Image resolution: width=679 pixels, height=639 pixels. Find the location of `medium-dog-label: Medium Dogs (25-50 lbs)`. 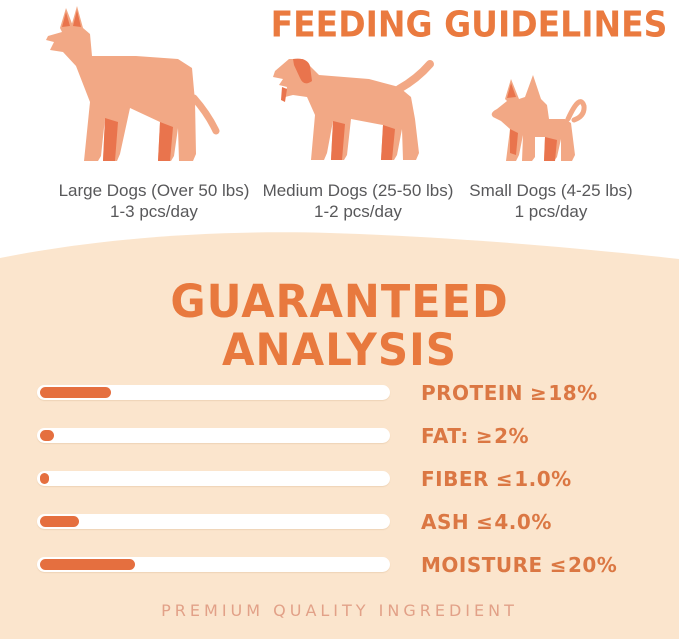

medium-dog-label: Medium Dogs (25-50 lbs) is located at coordinates (358, 190).